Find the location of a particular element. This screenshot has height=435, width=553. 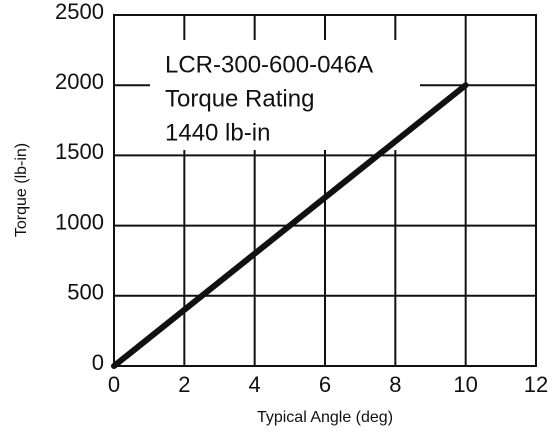

y-tick-label: 2500 is located at coordinates (79, 12).